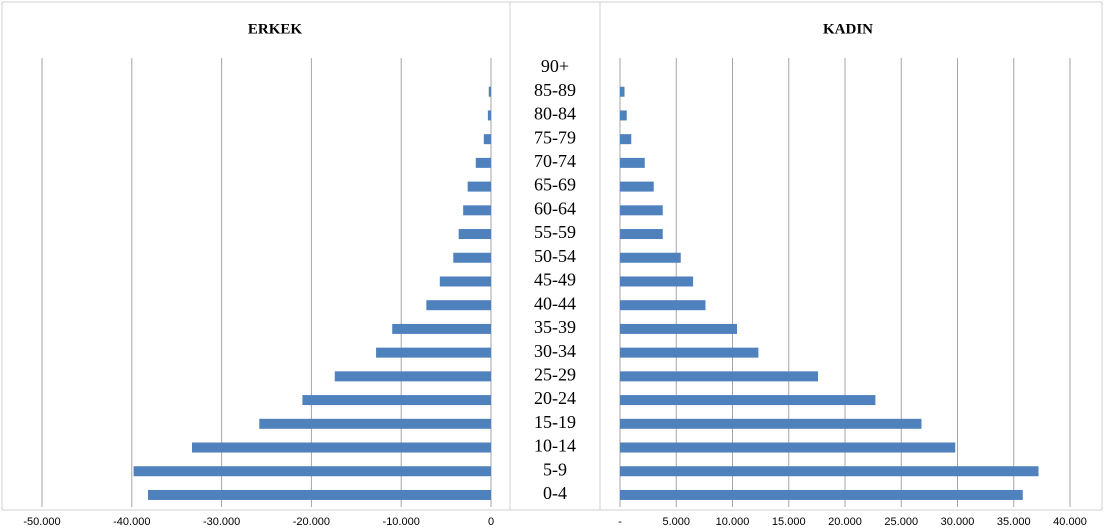 This screenshot has width=1105, height=532. I want to click on x-tick-label: 35.000, so click(1014, 522).